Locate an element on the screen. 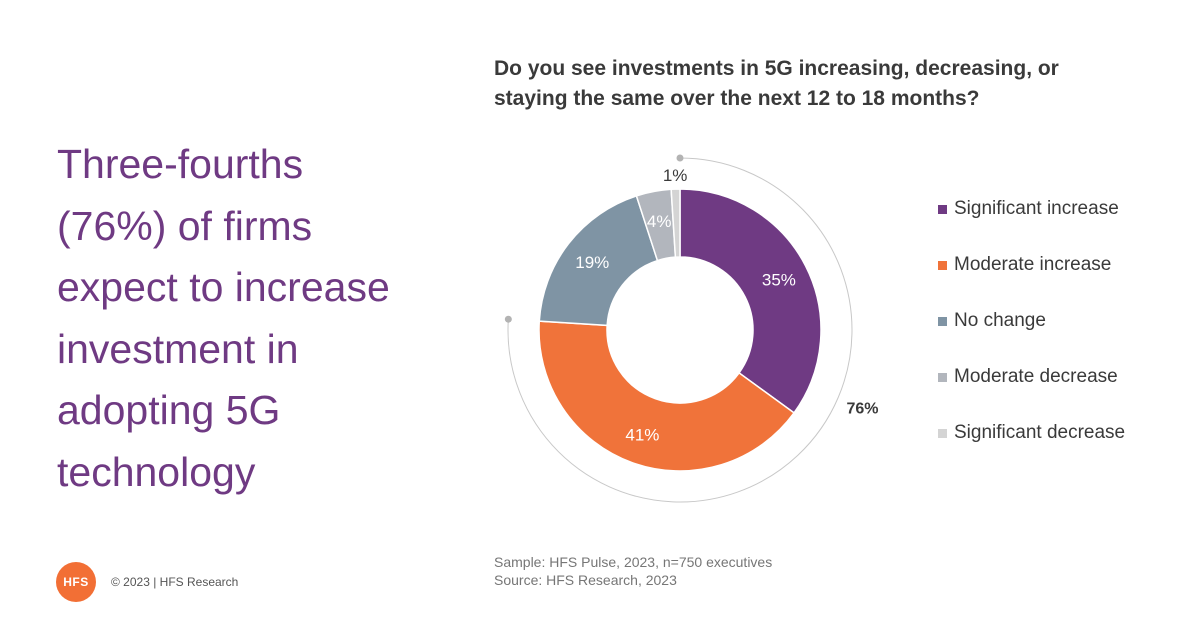 The height and width of the screenshot is (627, 1200). legend-item-significant-decrease: Significant decrease is located at coordinates (1031, 433).